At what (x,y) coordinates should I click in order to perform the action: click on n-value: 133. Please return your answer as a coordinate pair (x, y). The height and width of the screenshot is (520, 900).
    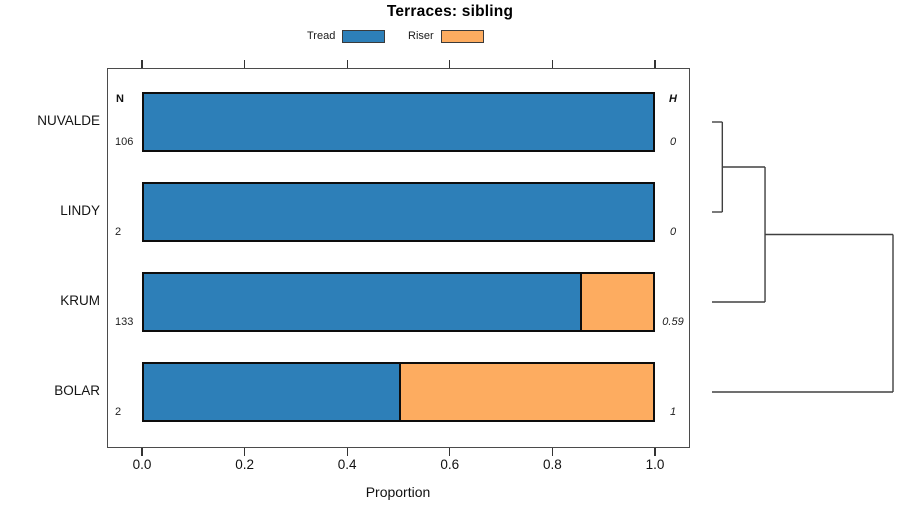
    Looking at the image, I should click on (124, 322).